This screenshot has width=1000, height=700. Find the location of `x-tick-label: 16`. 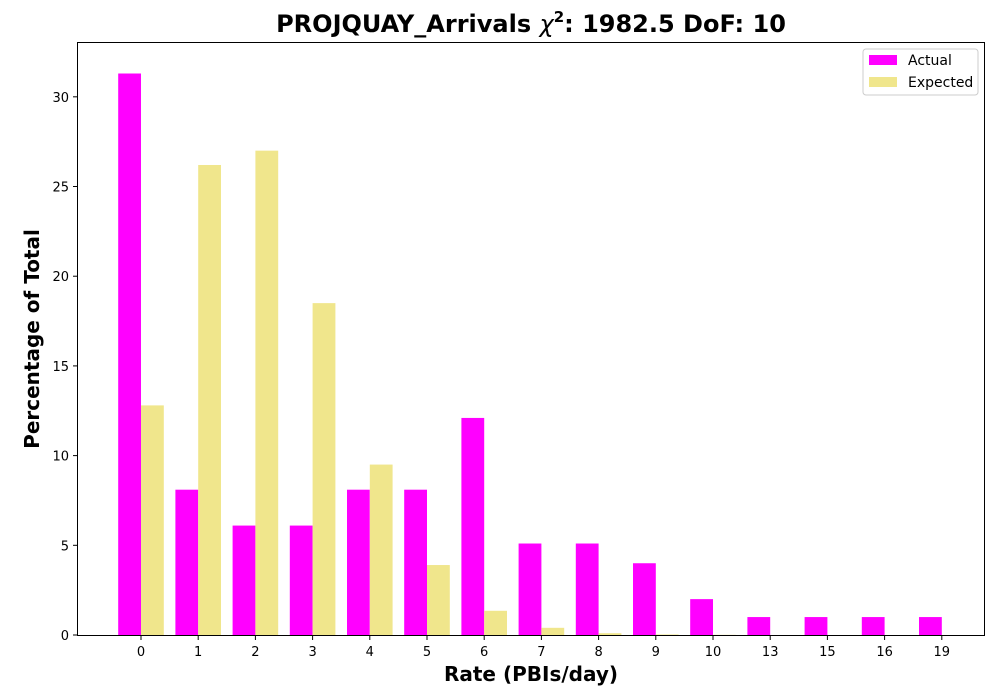

x-tick-label: 16 is located at coordinates (884, 652).